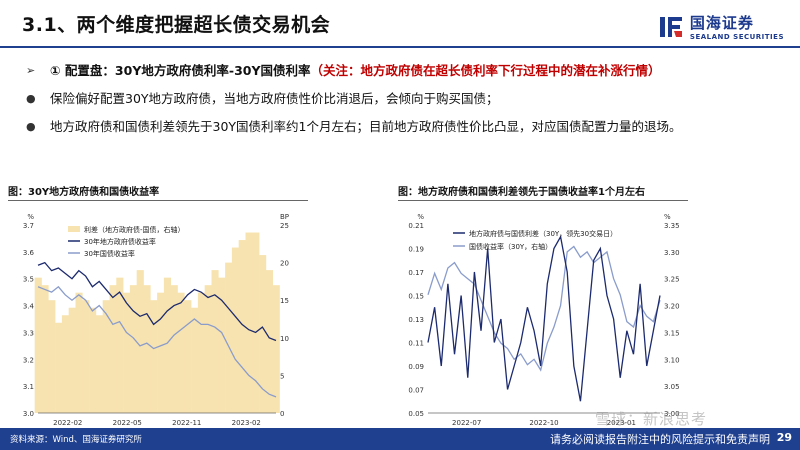 This screenshot has height=450, width=800. What do you see at coordinates (28, 280) in the screenshot?
I see `y-left-tick-label: 3.5` at bounding box center [28, 280].